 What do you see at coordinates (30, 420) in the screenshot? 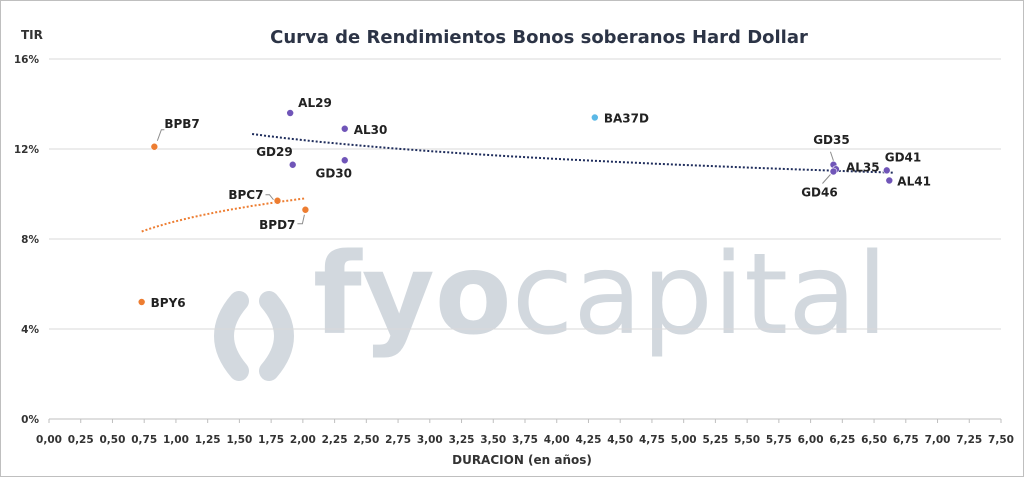
I see `y-tick-label: 0%` at bounding box center [30, 420].